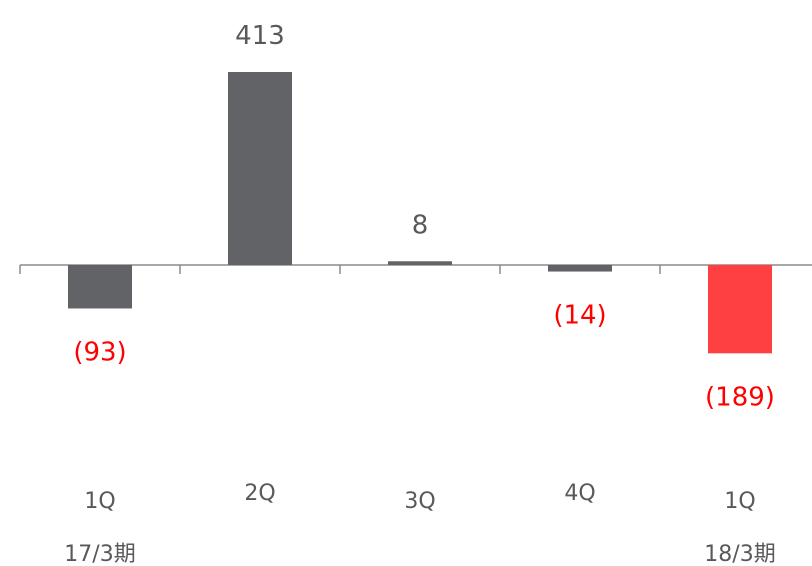 The height and width of the screenshot is (566, 812). Describe the element at coordinates (99, 554) in the screenshot. I see `period-label: 17/3期` at that location.